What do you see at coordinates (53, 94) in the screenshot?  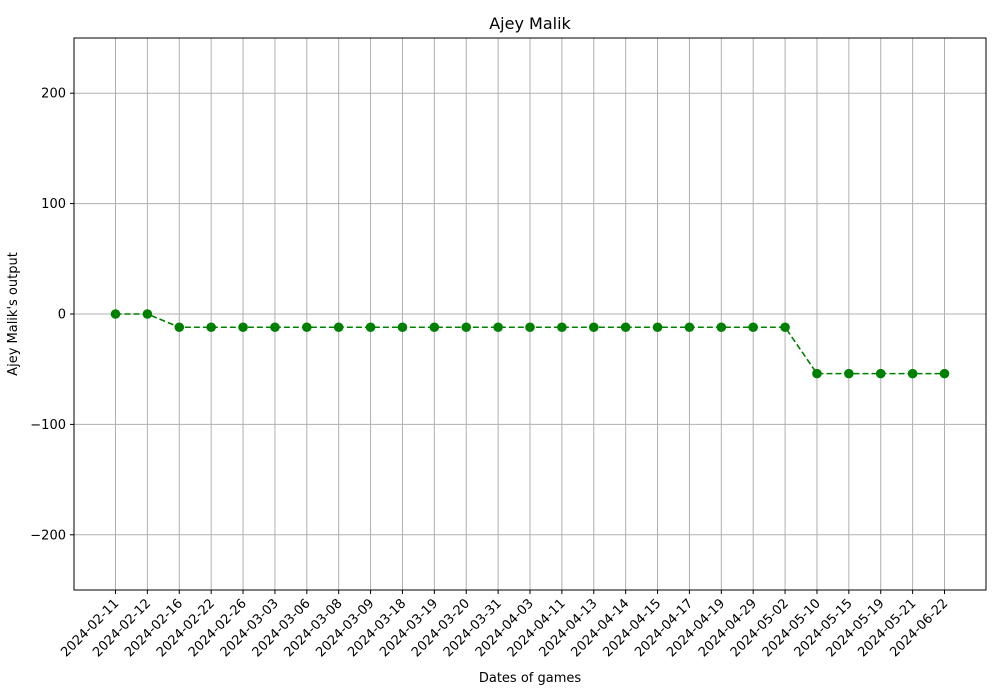 I see `y-tick-label: 200` at bounding box center [53, 94].